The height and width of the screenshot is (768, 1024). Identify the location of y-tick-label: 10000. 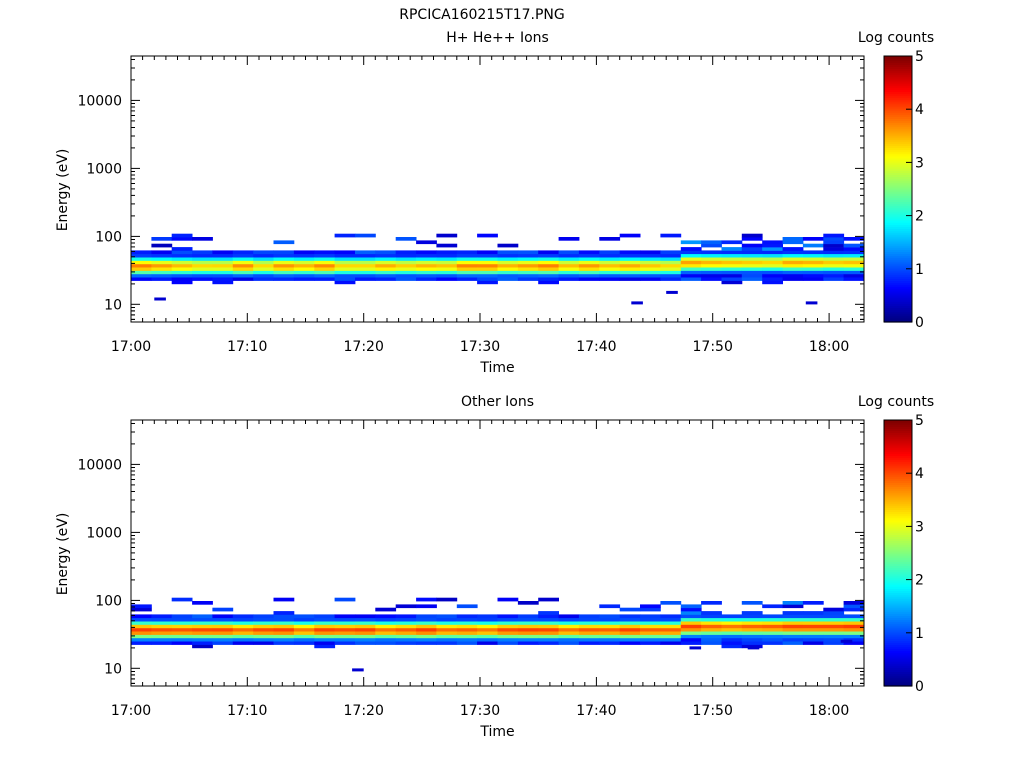
(99, 465).